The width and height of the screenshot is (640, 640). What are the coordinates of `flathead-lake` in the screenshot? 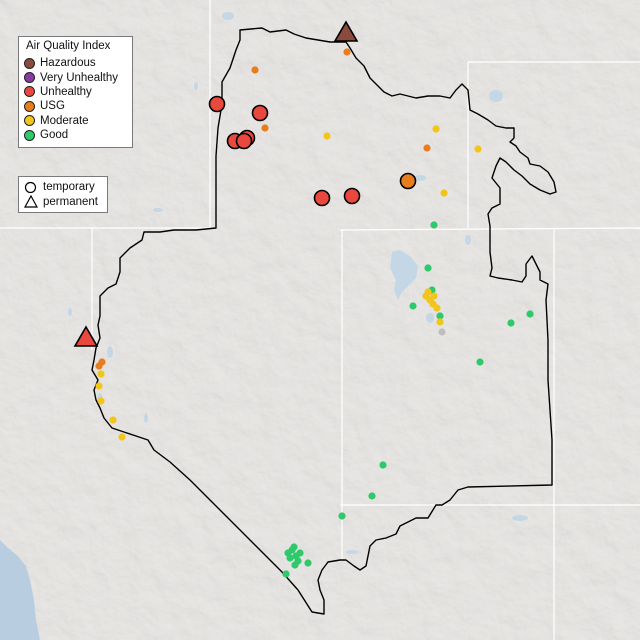 It's located at (228, 16).